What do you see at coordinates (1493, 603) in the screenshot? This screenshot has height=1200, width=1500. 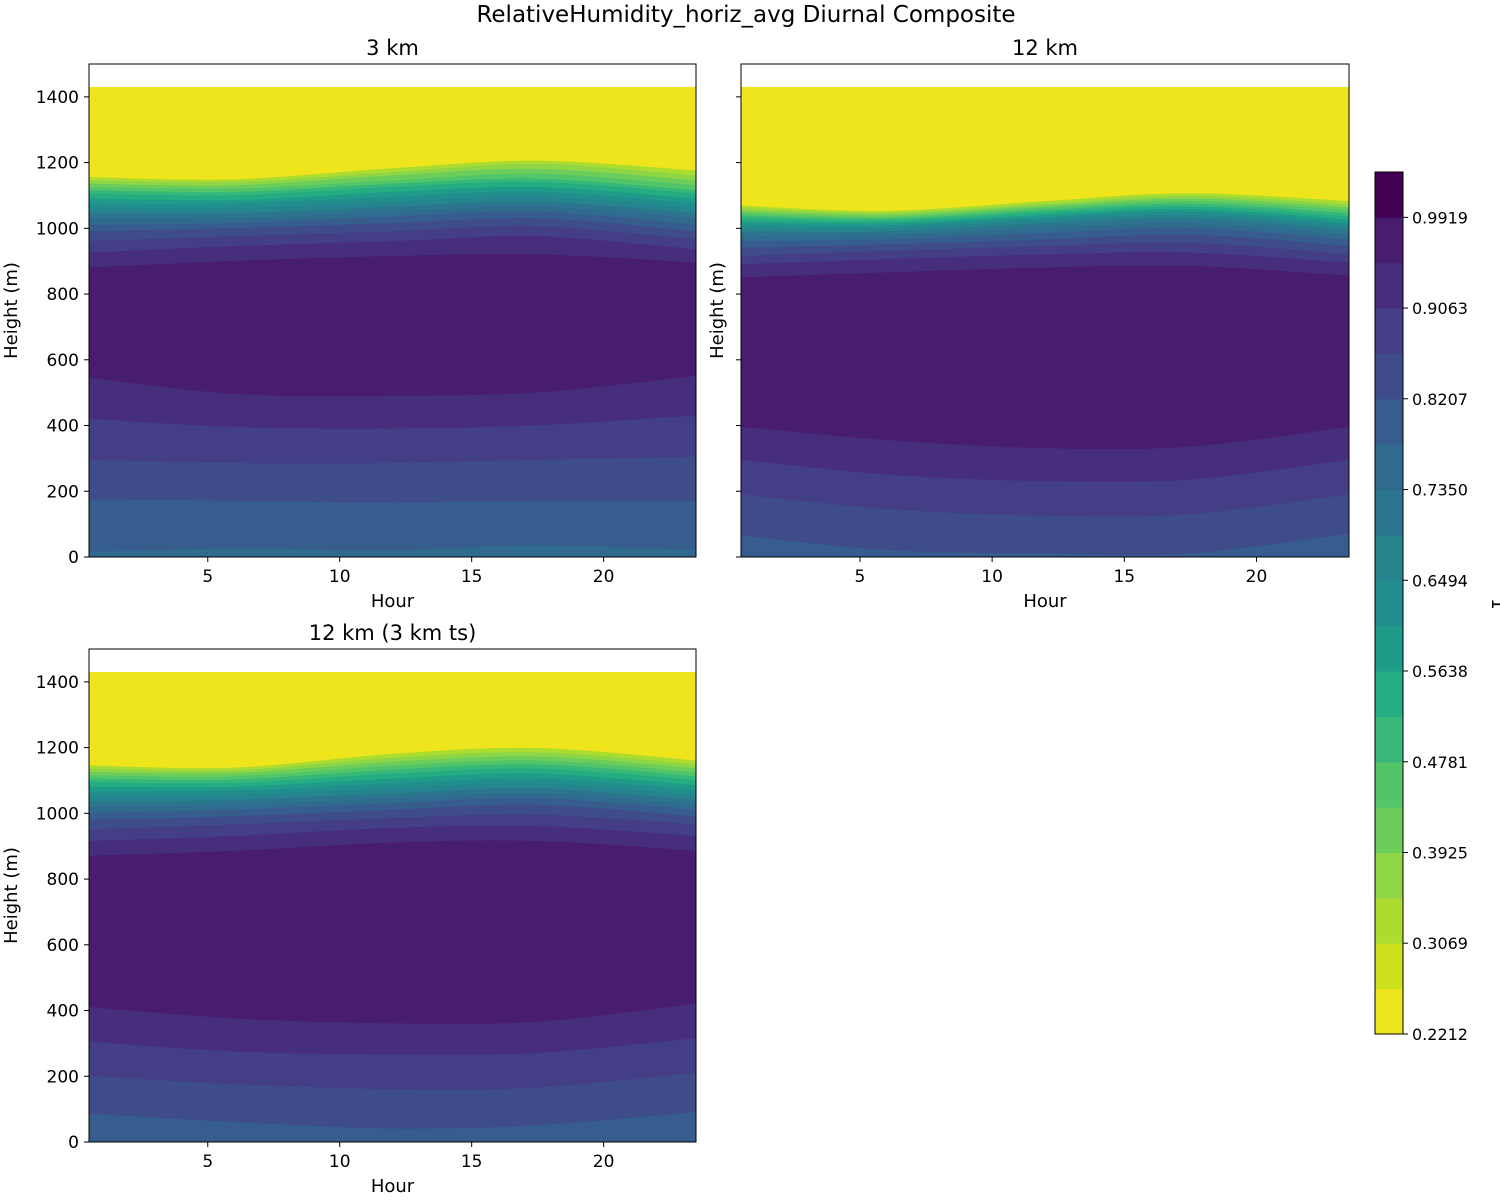 I see `colorbar-label: 1` at bounding box center [1493, 603].